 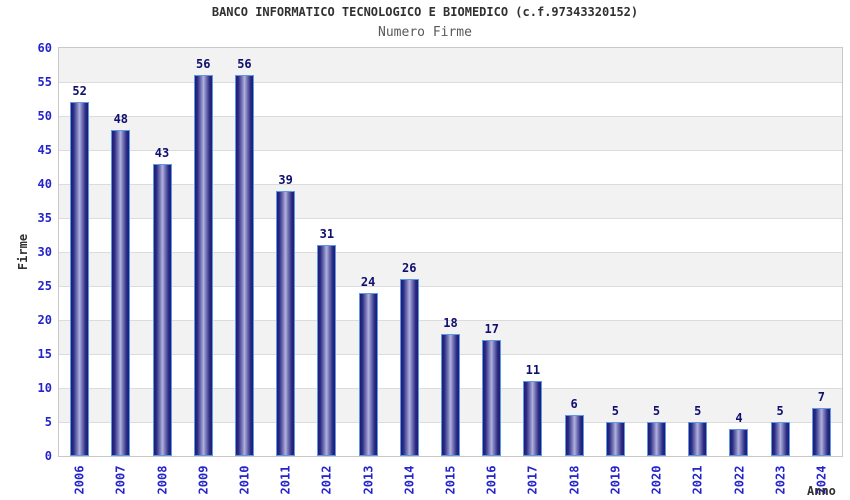 I want to click on x-tick-label: 2006, so click(x=80, y=480).